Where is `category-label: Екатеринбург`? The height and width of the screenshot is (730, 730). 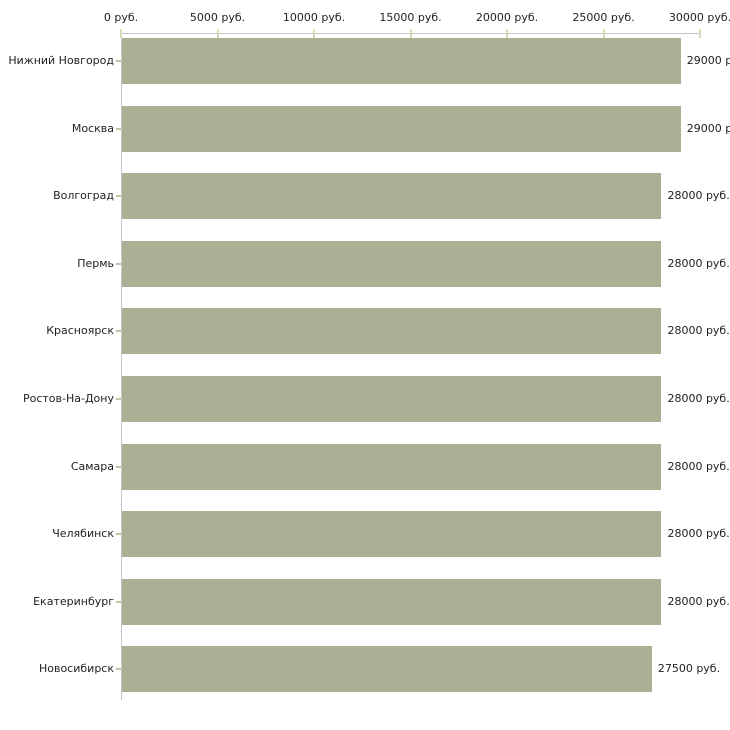 category-label: Екатеринбург is located at coordinates (73, 601).